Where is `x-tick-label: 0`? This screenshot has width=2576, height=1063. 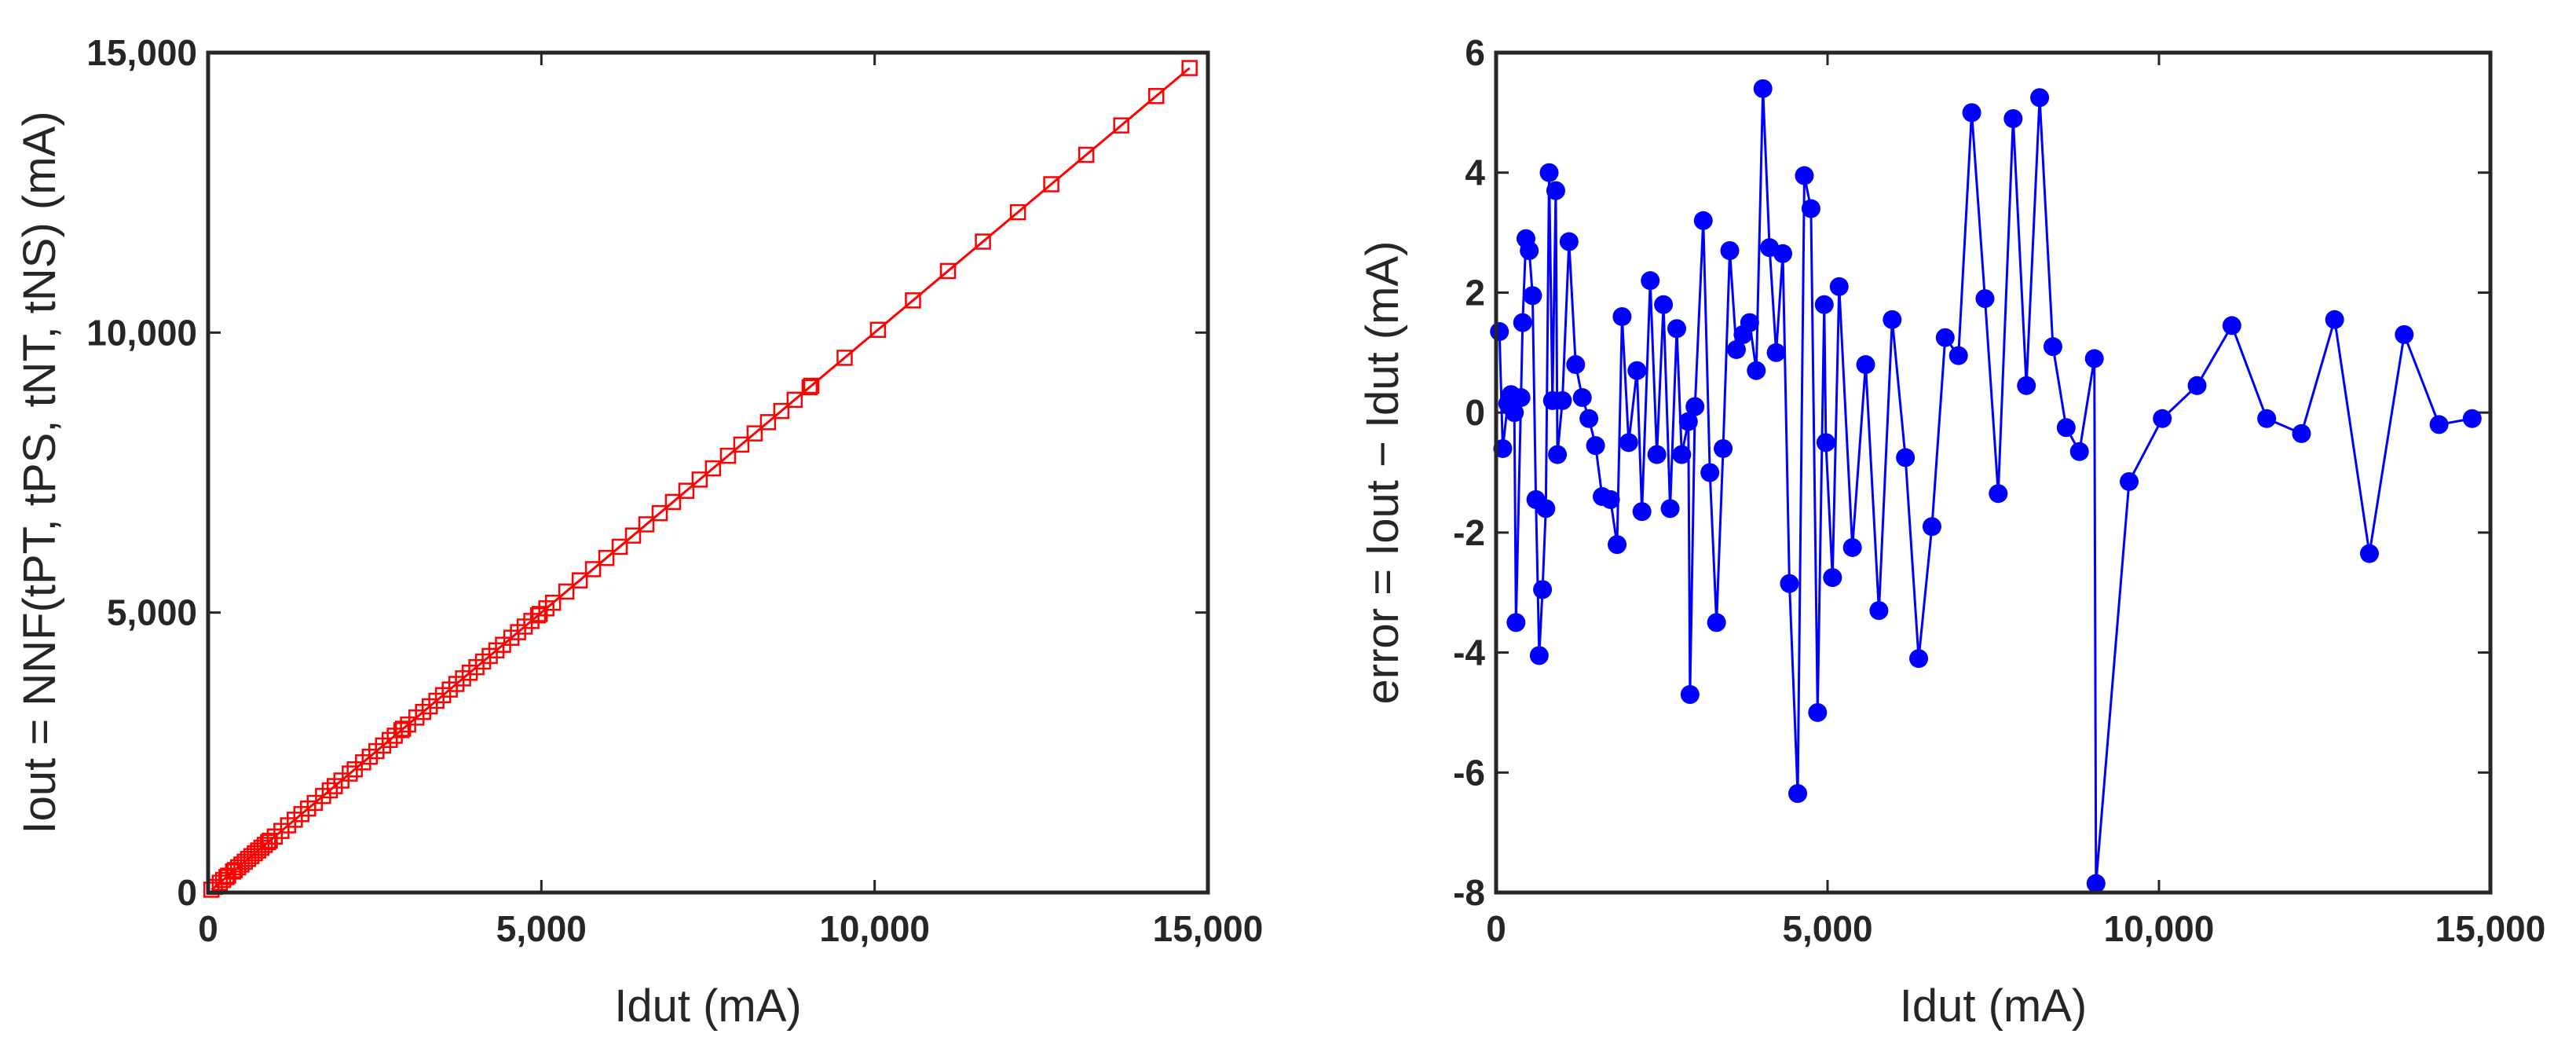 x-tick-label: 0 is located at coordinates (1496, 928).